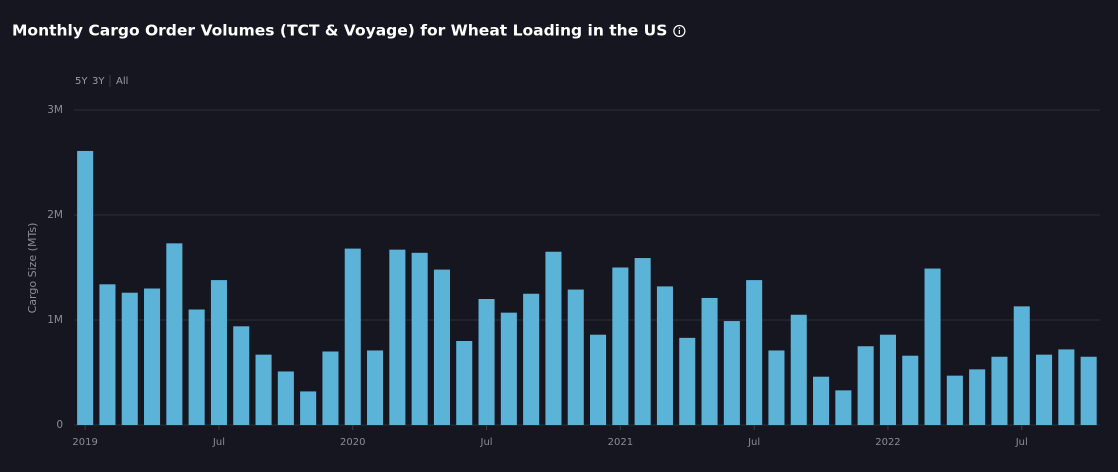  Describe the element at coordinates (84, 442) in the screenshot. I see `x-tick-label: 2019` at that location.